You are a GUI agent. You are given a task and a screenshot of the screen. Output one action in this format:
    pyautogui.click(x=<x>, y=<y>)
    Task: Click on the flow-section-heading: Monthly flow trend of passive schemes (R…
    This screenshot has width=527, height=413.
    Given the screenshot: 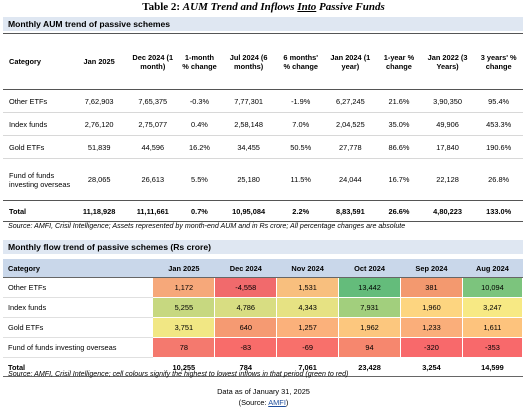 What is the action you would take?
    pyautogui.click(x=263, y=247)
    